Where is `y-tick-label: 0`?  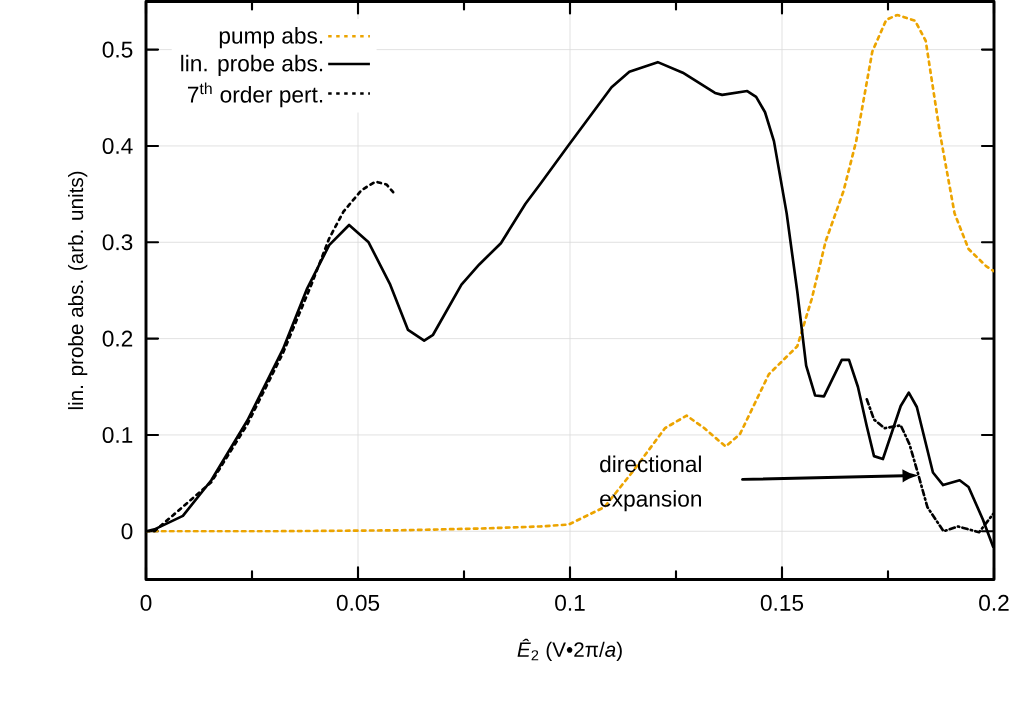
y-tick-label: 0 is located at coordinates (127, 531).